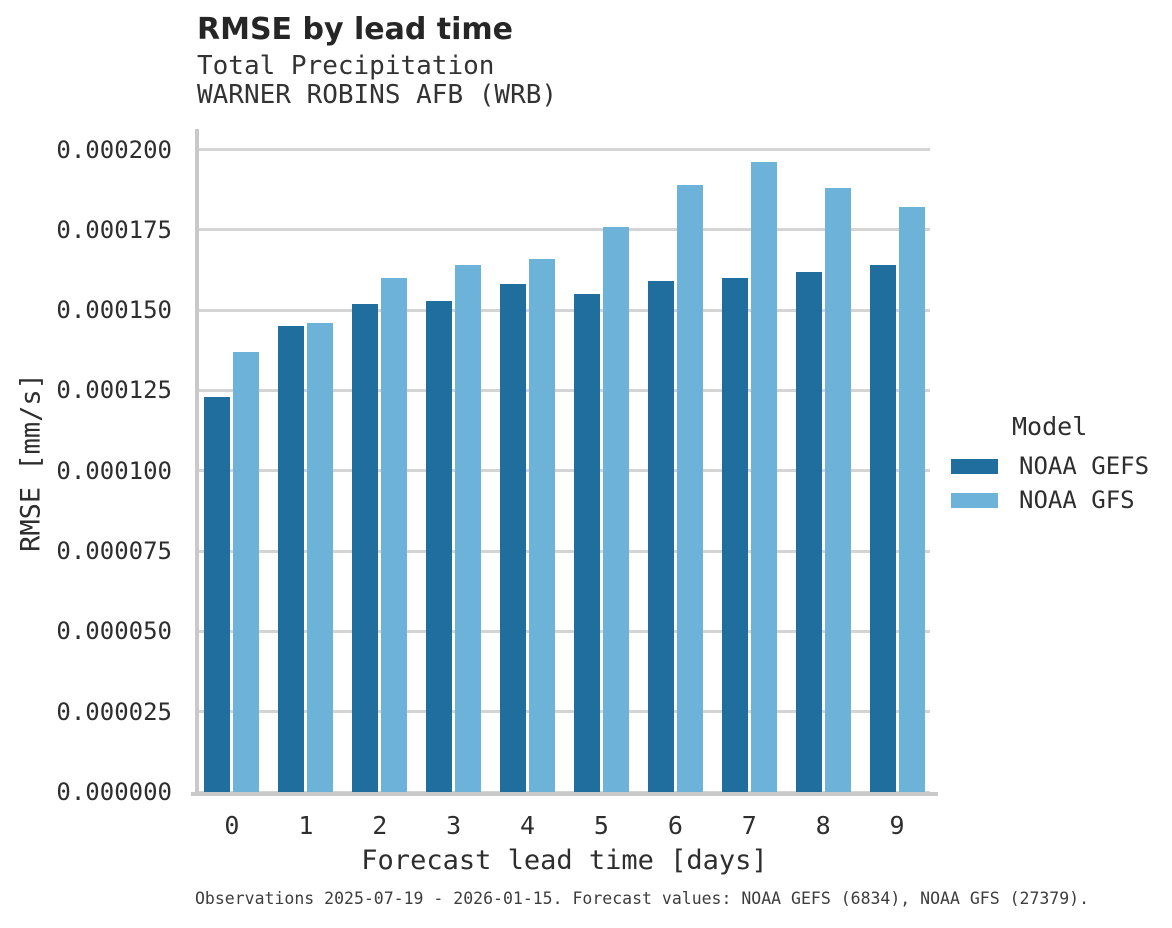 Image resolution: width=1172 pixels, height=928 pixels. Describe the element at coordinates (114, 390) in the screenshot. I see `y-tick-label: 0.000125` at that location.